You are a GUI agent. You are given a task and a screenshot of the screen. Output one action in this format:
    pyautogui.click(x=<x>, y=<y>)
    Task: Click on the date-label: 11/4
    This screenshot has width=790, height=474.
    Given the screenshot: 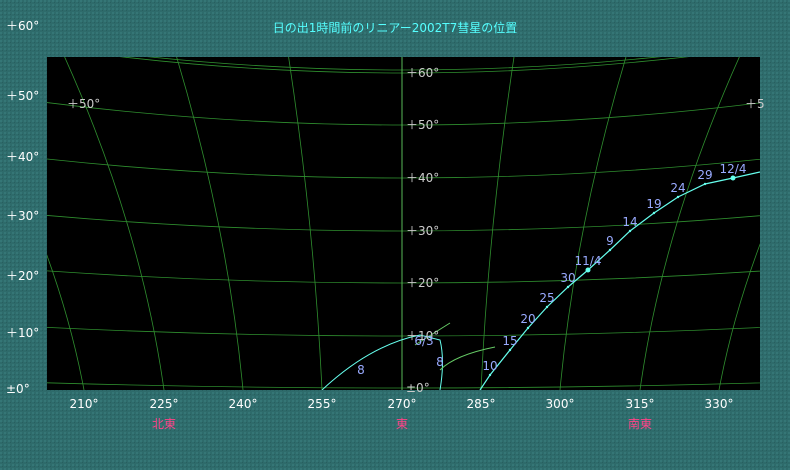 What is the action you would take?
    pyautogui.click(x=588, y=261)
    